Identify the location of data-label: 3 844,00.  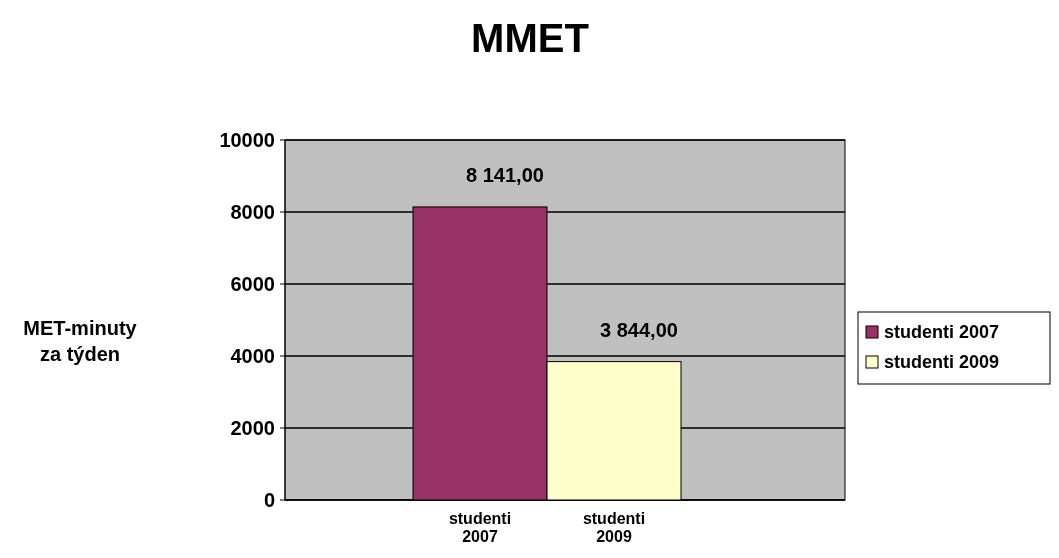
(639, 329).